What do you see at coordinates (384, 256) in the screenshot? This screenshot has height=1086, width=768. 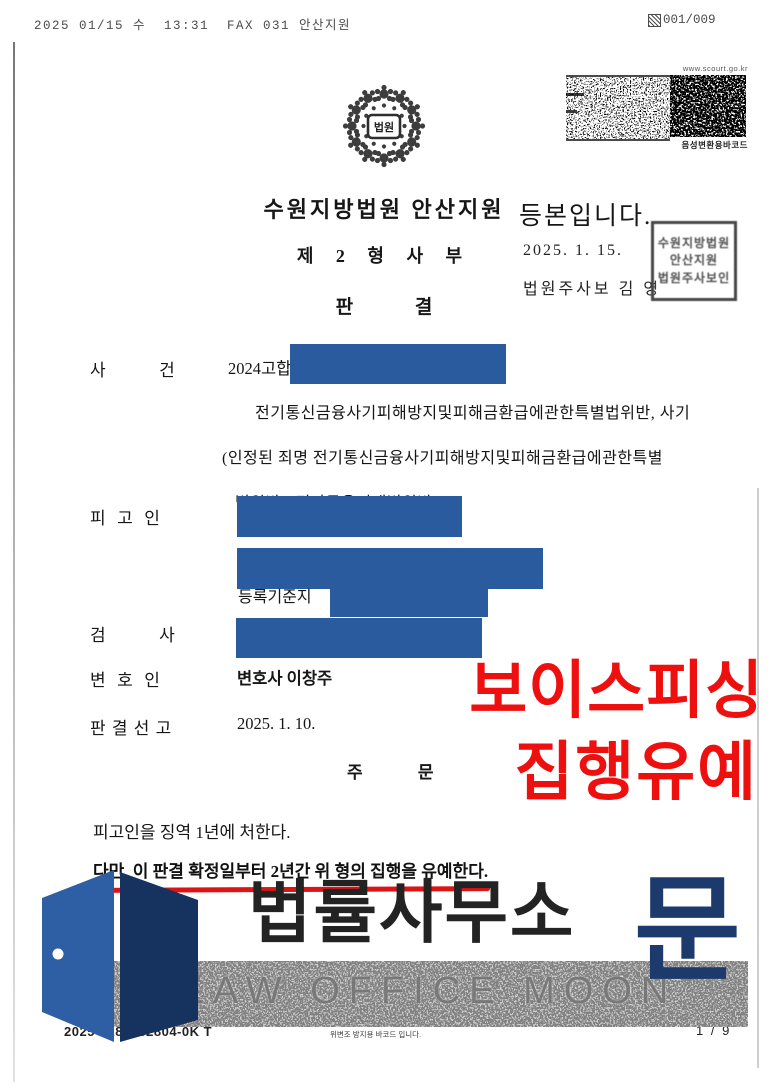 I see `court-division: 제 2 형 사 부` at bounding box center [384, 256].